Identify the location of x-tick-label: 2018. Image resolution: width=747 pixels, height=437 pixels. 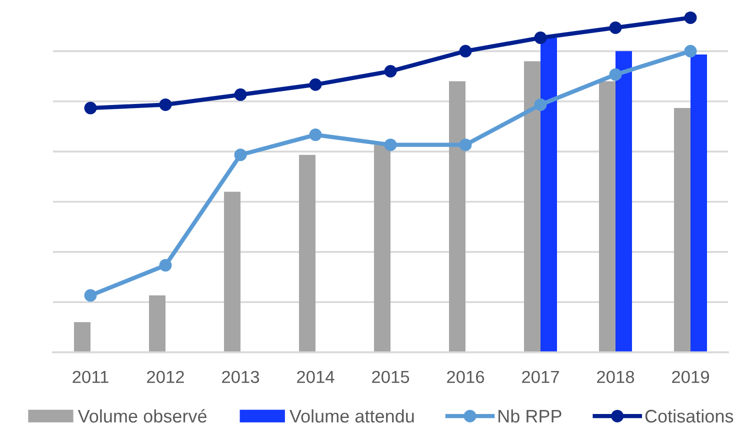
(615, 377).